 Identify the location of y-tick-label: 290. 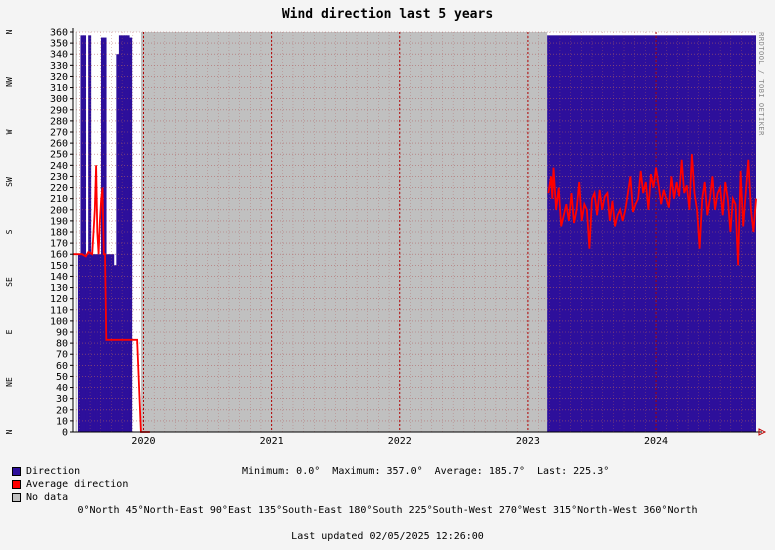
(59, 110).